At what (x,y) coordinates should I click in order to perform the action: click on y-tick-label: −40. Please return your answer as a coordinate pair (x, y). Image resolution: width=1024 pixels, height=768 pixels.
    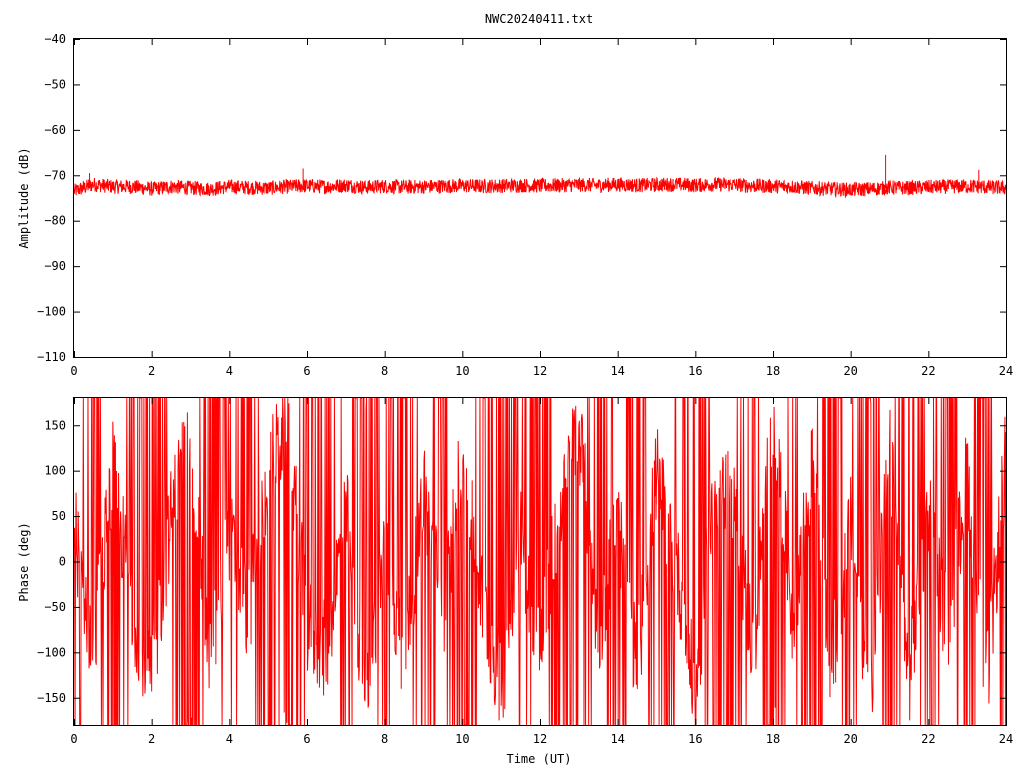
    Looking at the image, I should click on (55, 39).